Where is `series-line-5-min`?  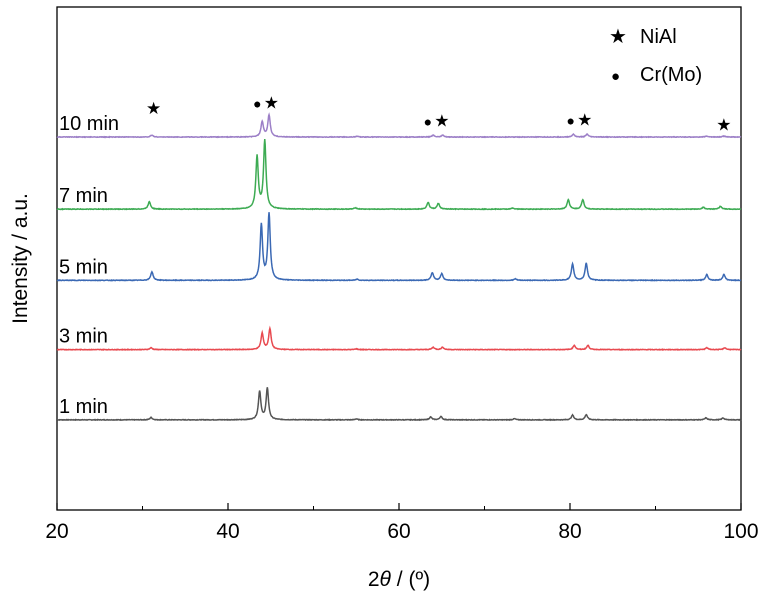 series-line-5-min is located at coordinates (399, 247).